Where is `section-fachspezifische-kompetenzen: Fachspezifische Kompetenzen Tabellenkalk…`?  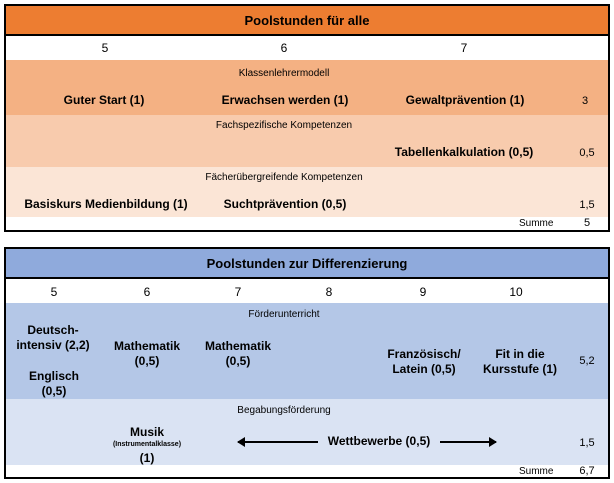 section-fachspezifische-kompetenzen: Fachspezifische Kompetenzen Tabellenkalk… is located at coordinates (307, 141).